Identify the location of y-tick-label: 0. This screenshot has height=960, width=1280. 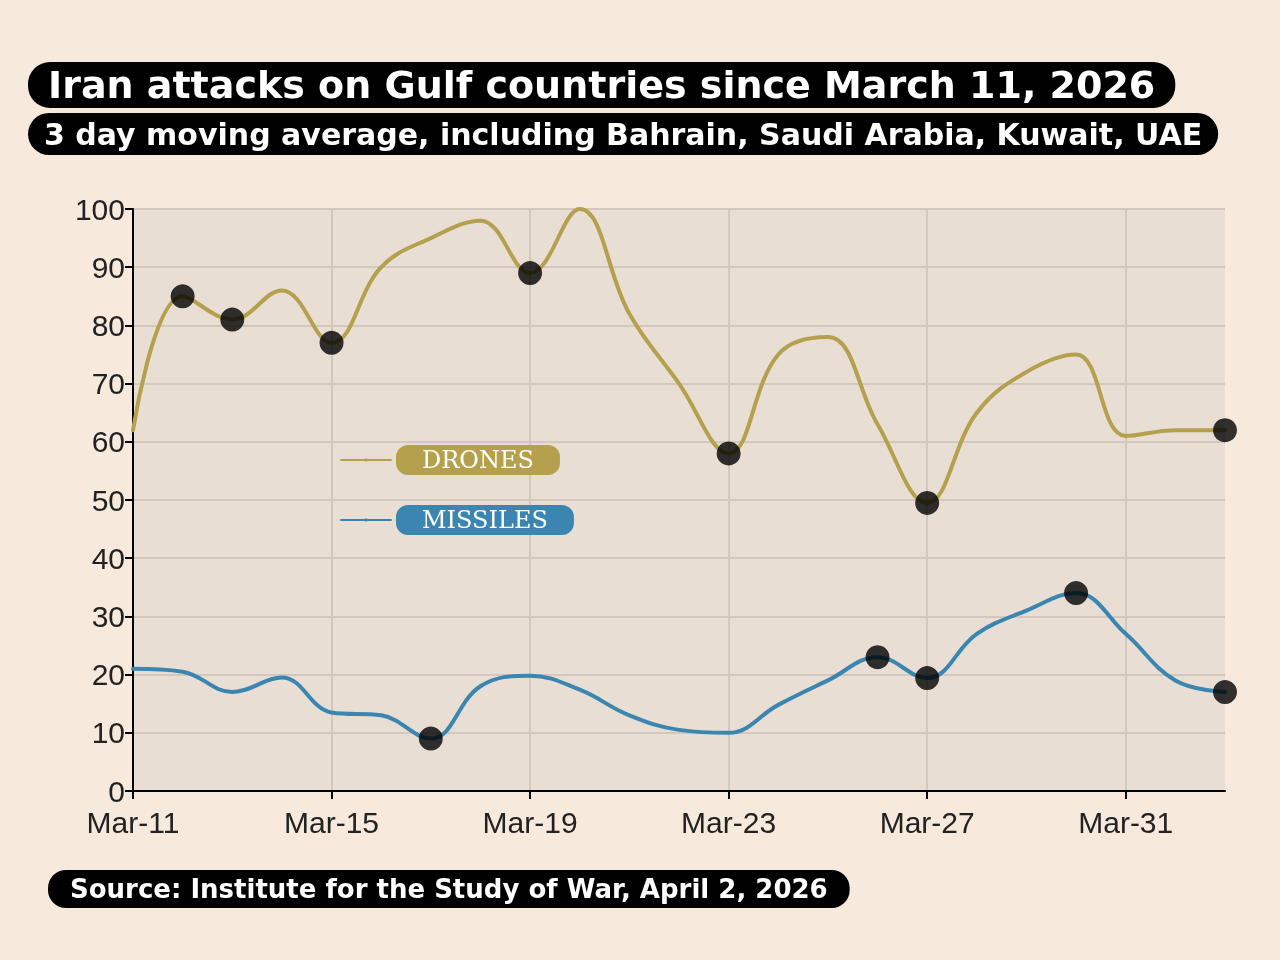
(116, 791).